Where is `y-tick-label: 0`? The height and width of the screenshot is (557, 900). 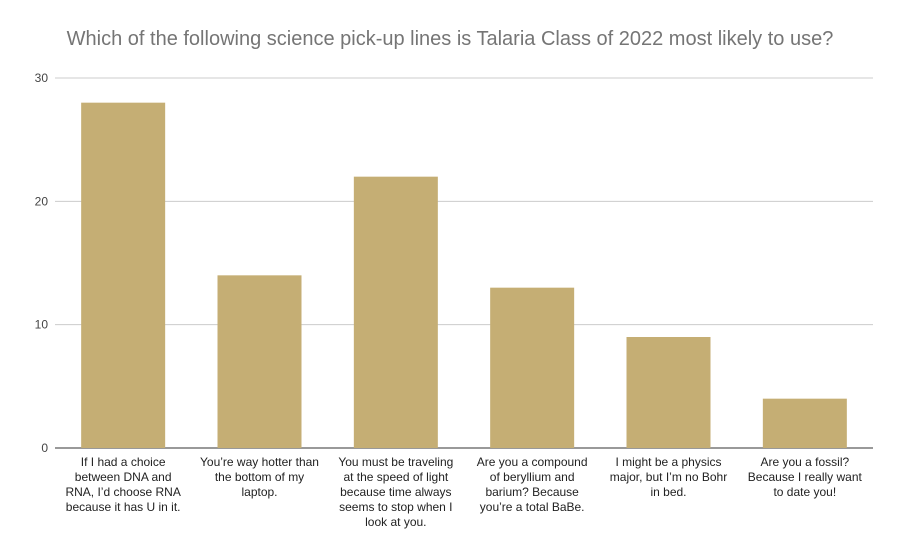
y-tick-label: 0 is located at coordinates (44, 448).